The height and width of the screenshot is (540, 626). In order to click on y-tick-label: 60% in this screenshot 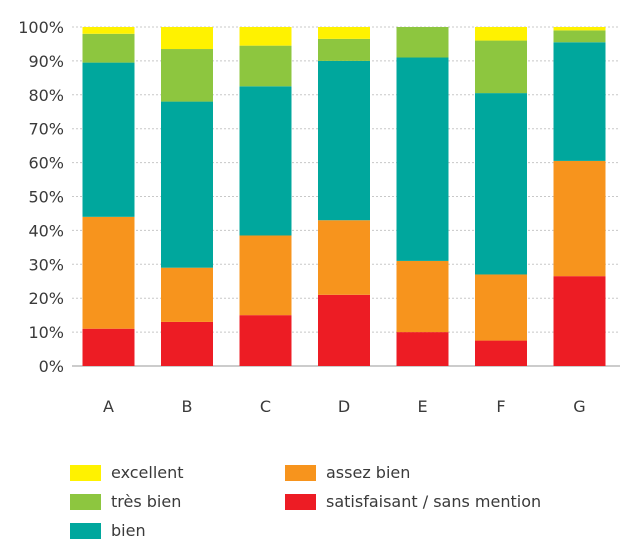, I will do `click(46, 163)`.